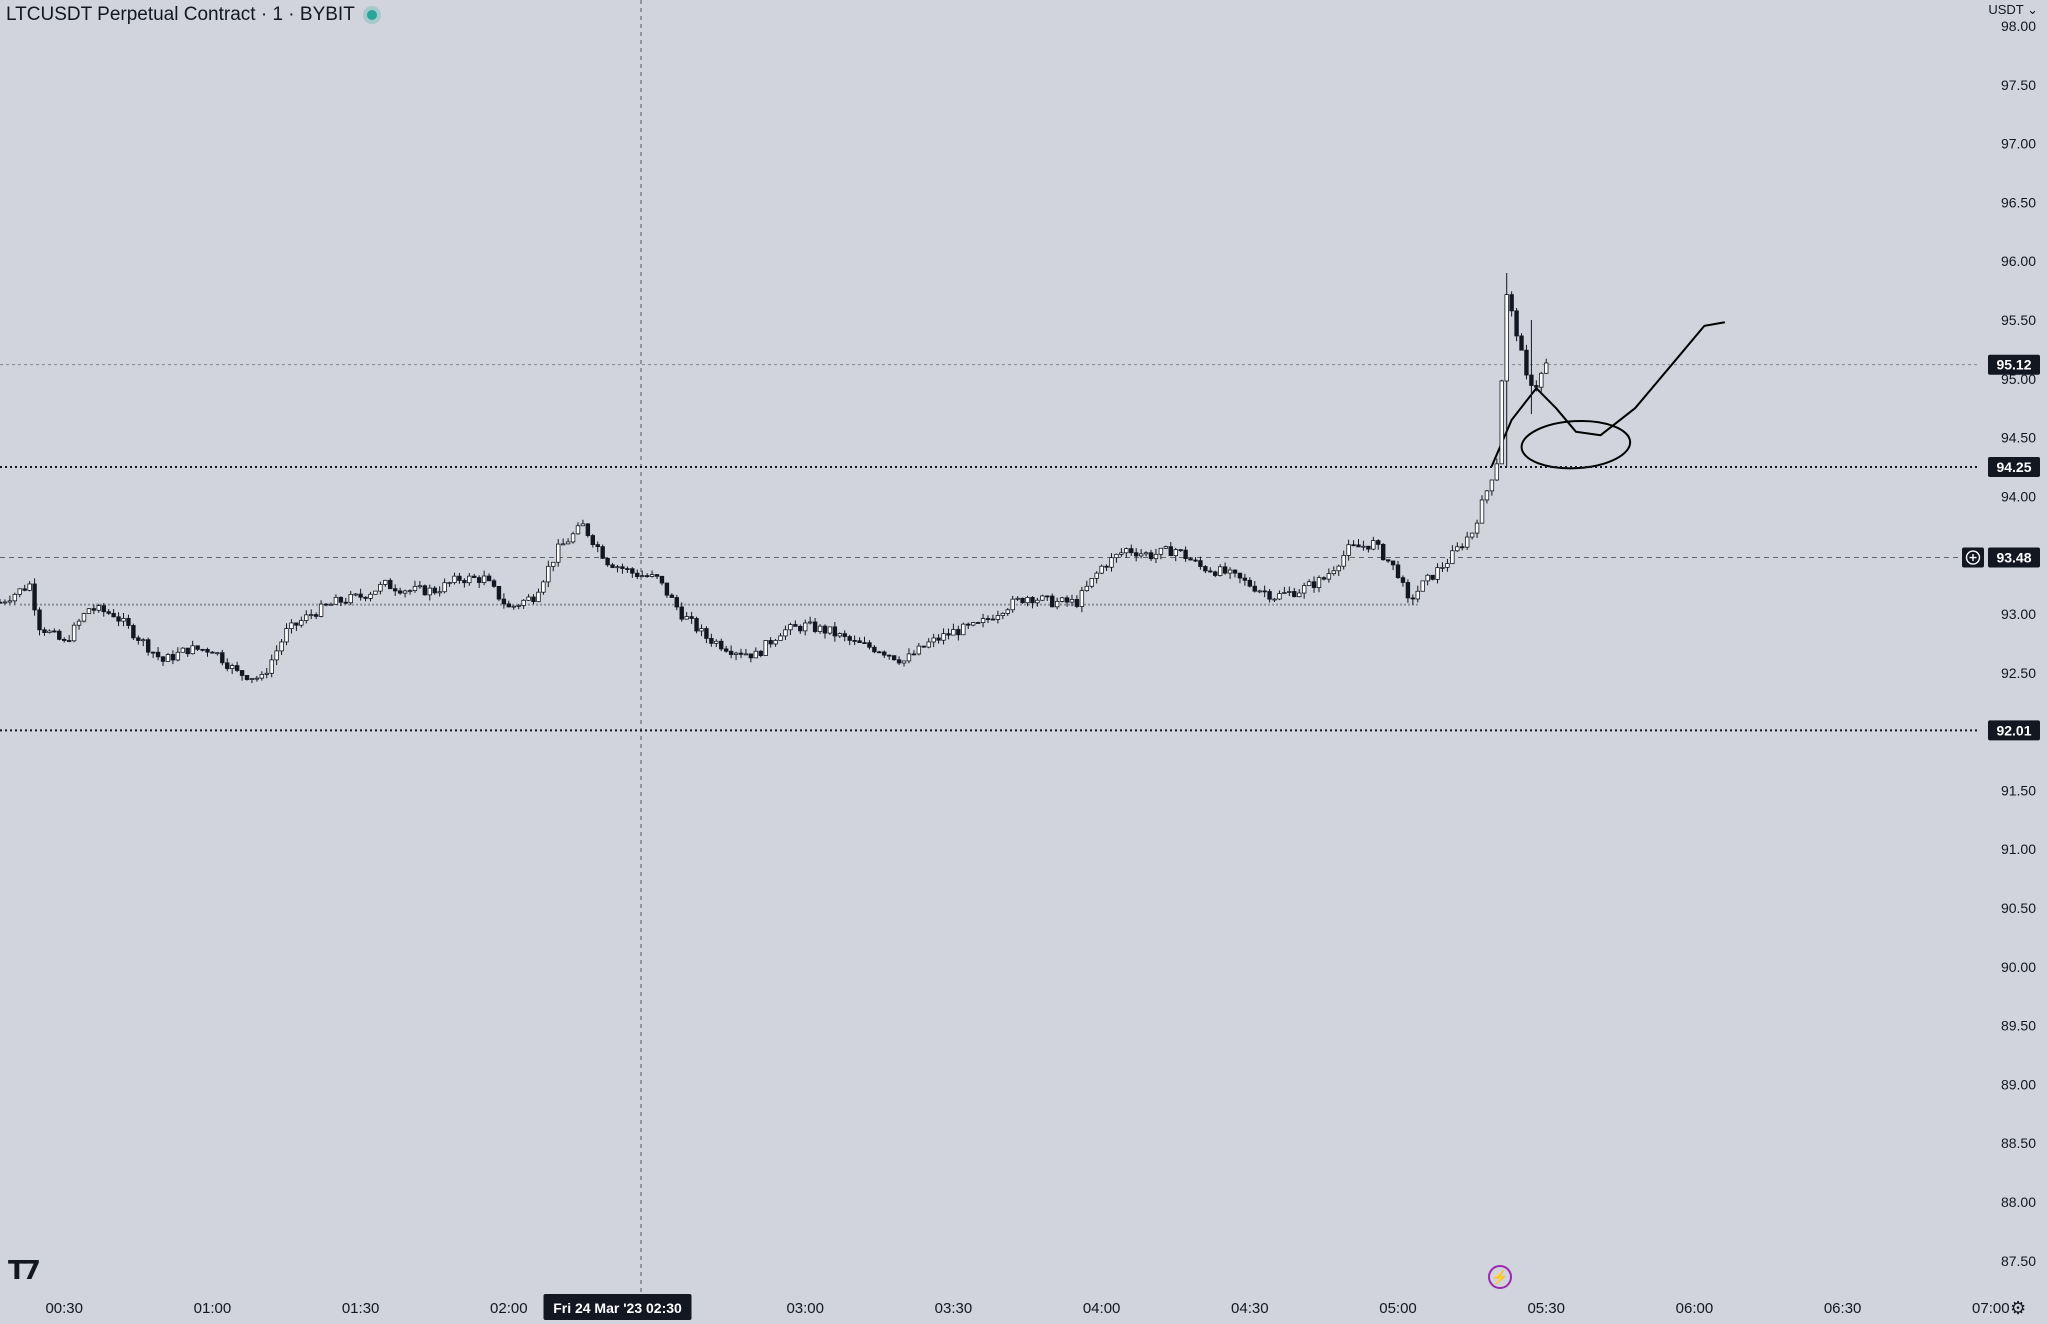 This screenshot has width=2048, height=1324. I want to click on time-tick-label: 02:00, so click(509, 1308).